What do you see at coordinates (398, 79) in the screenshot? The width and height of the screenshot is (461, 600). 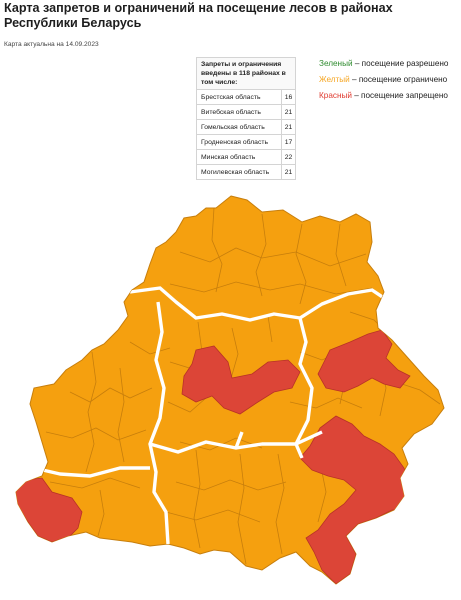 I see `legend-text: – посещение ограничено` at bounding box center [398, 79].